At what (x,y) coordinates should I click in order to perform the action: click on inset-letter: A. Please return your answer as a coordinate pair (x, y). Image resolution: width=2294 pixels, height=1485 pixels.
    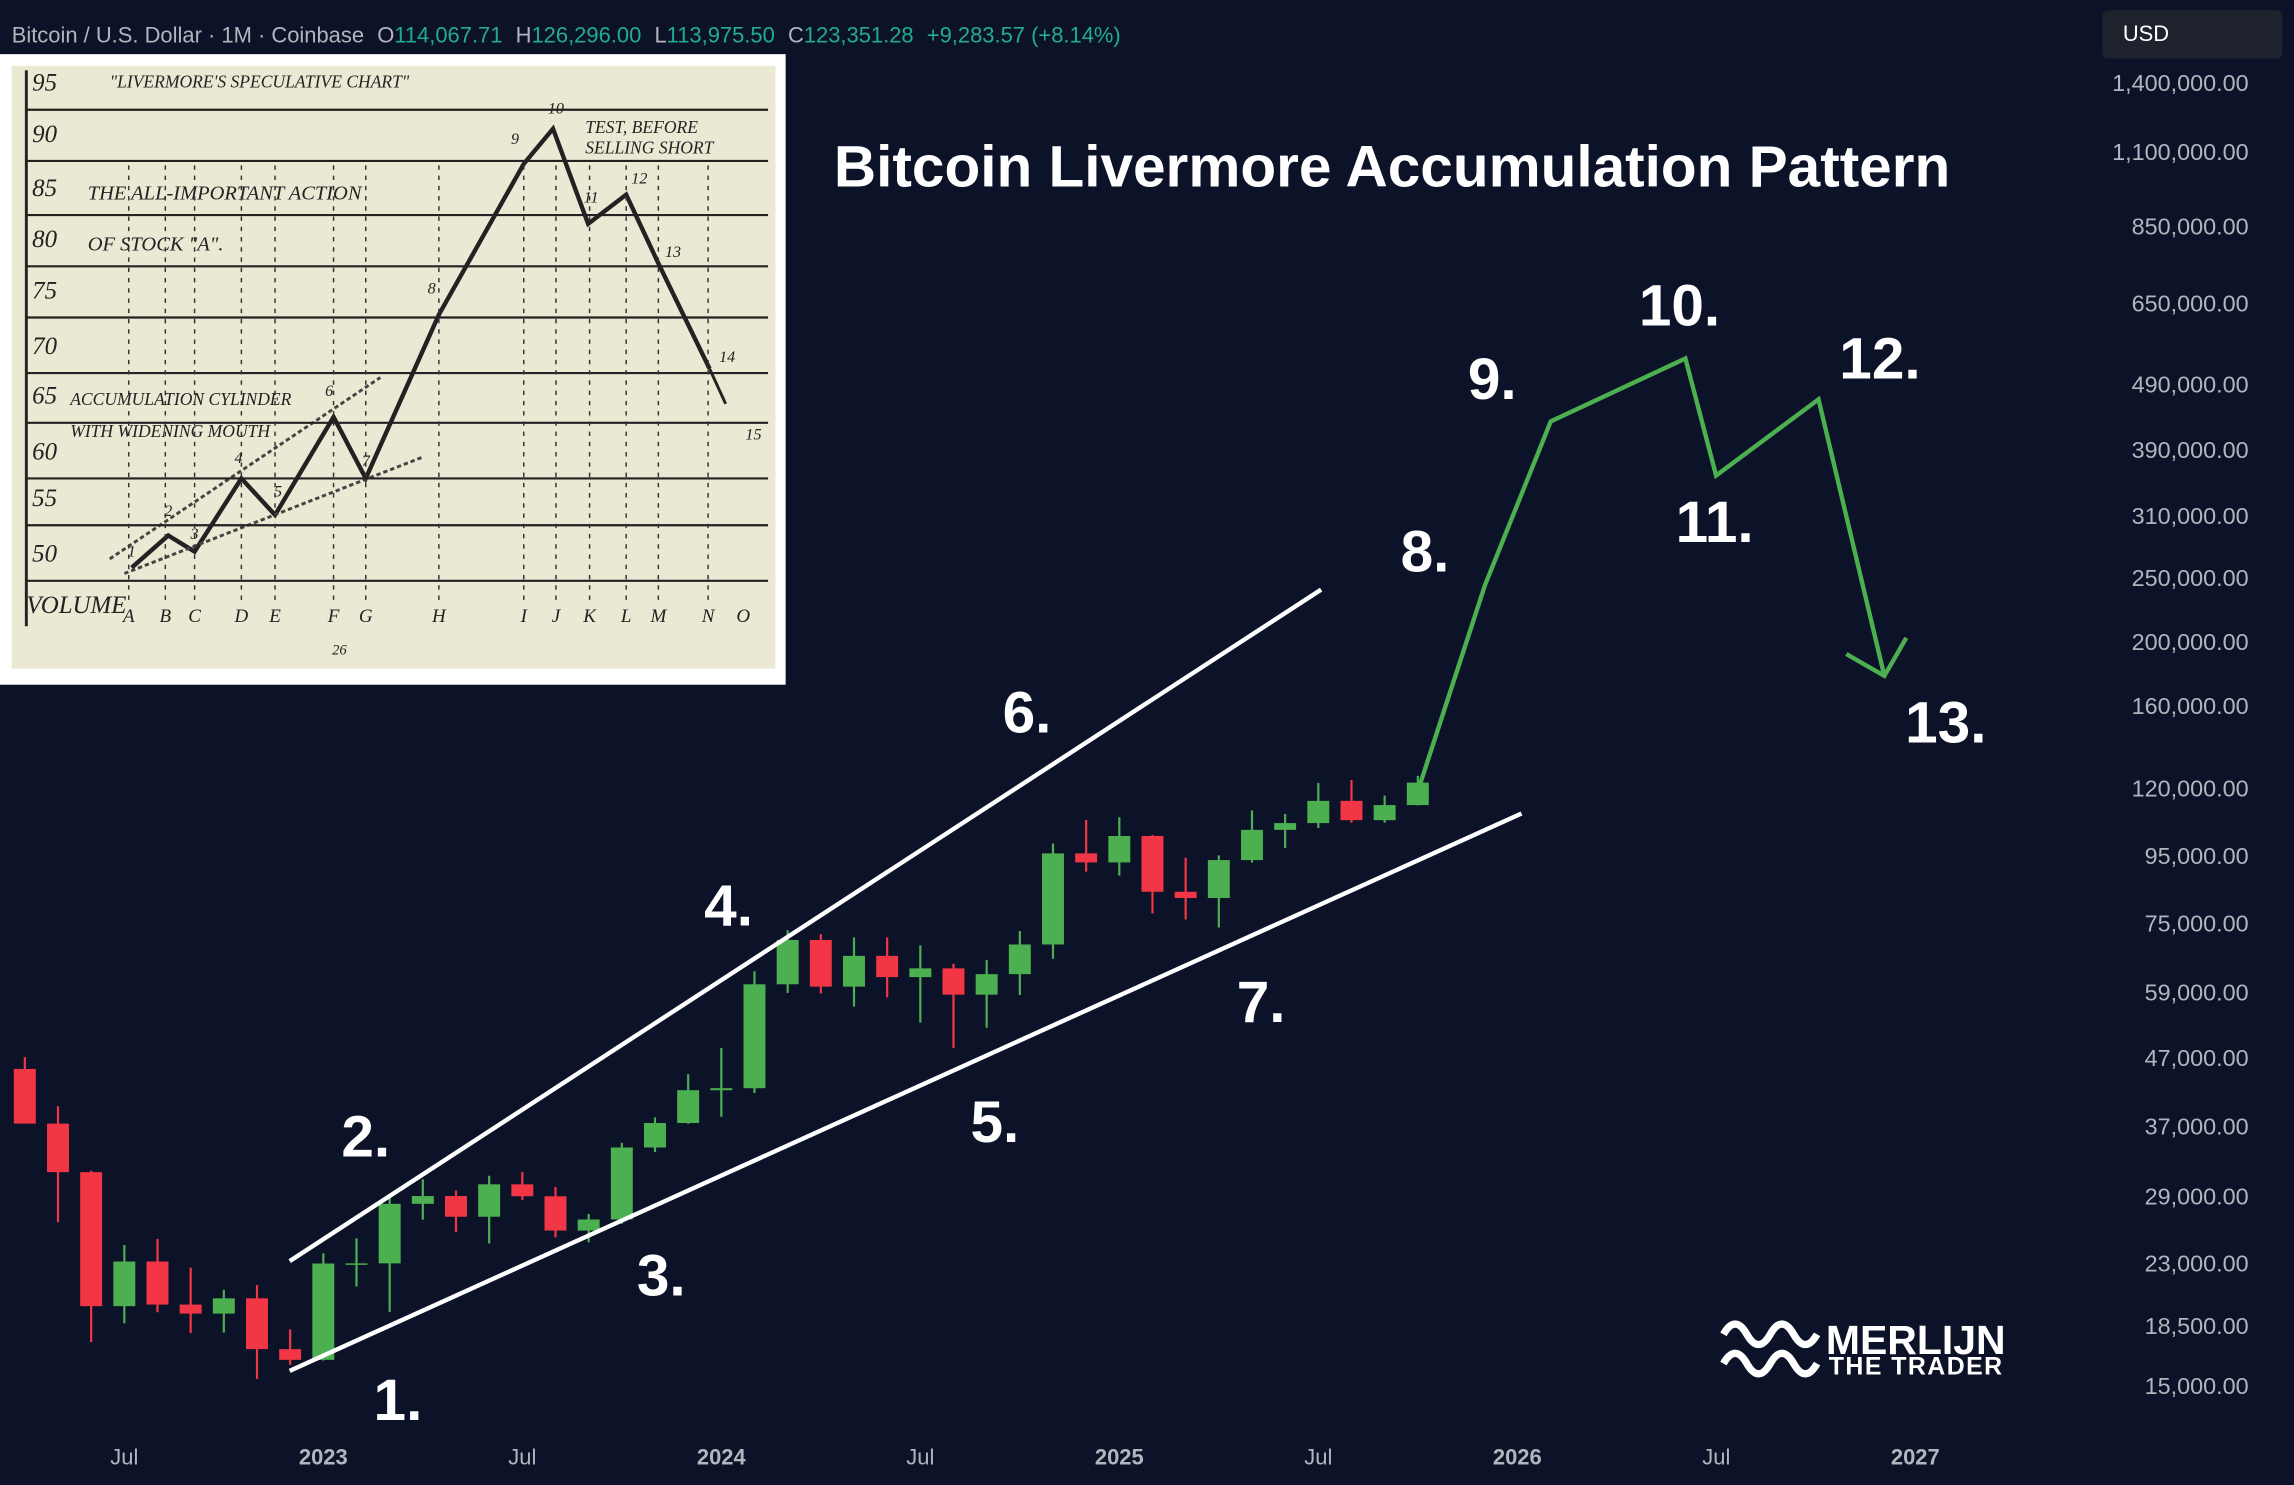
    Looking at the image, I should click on (128, 616).